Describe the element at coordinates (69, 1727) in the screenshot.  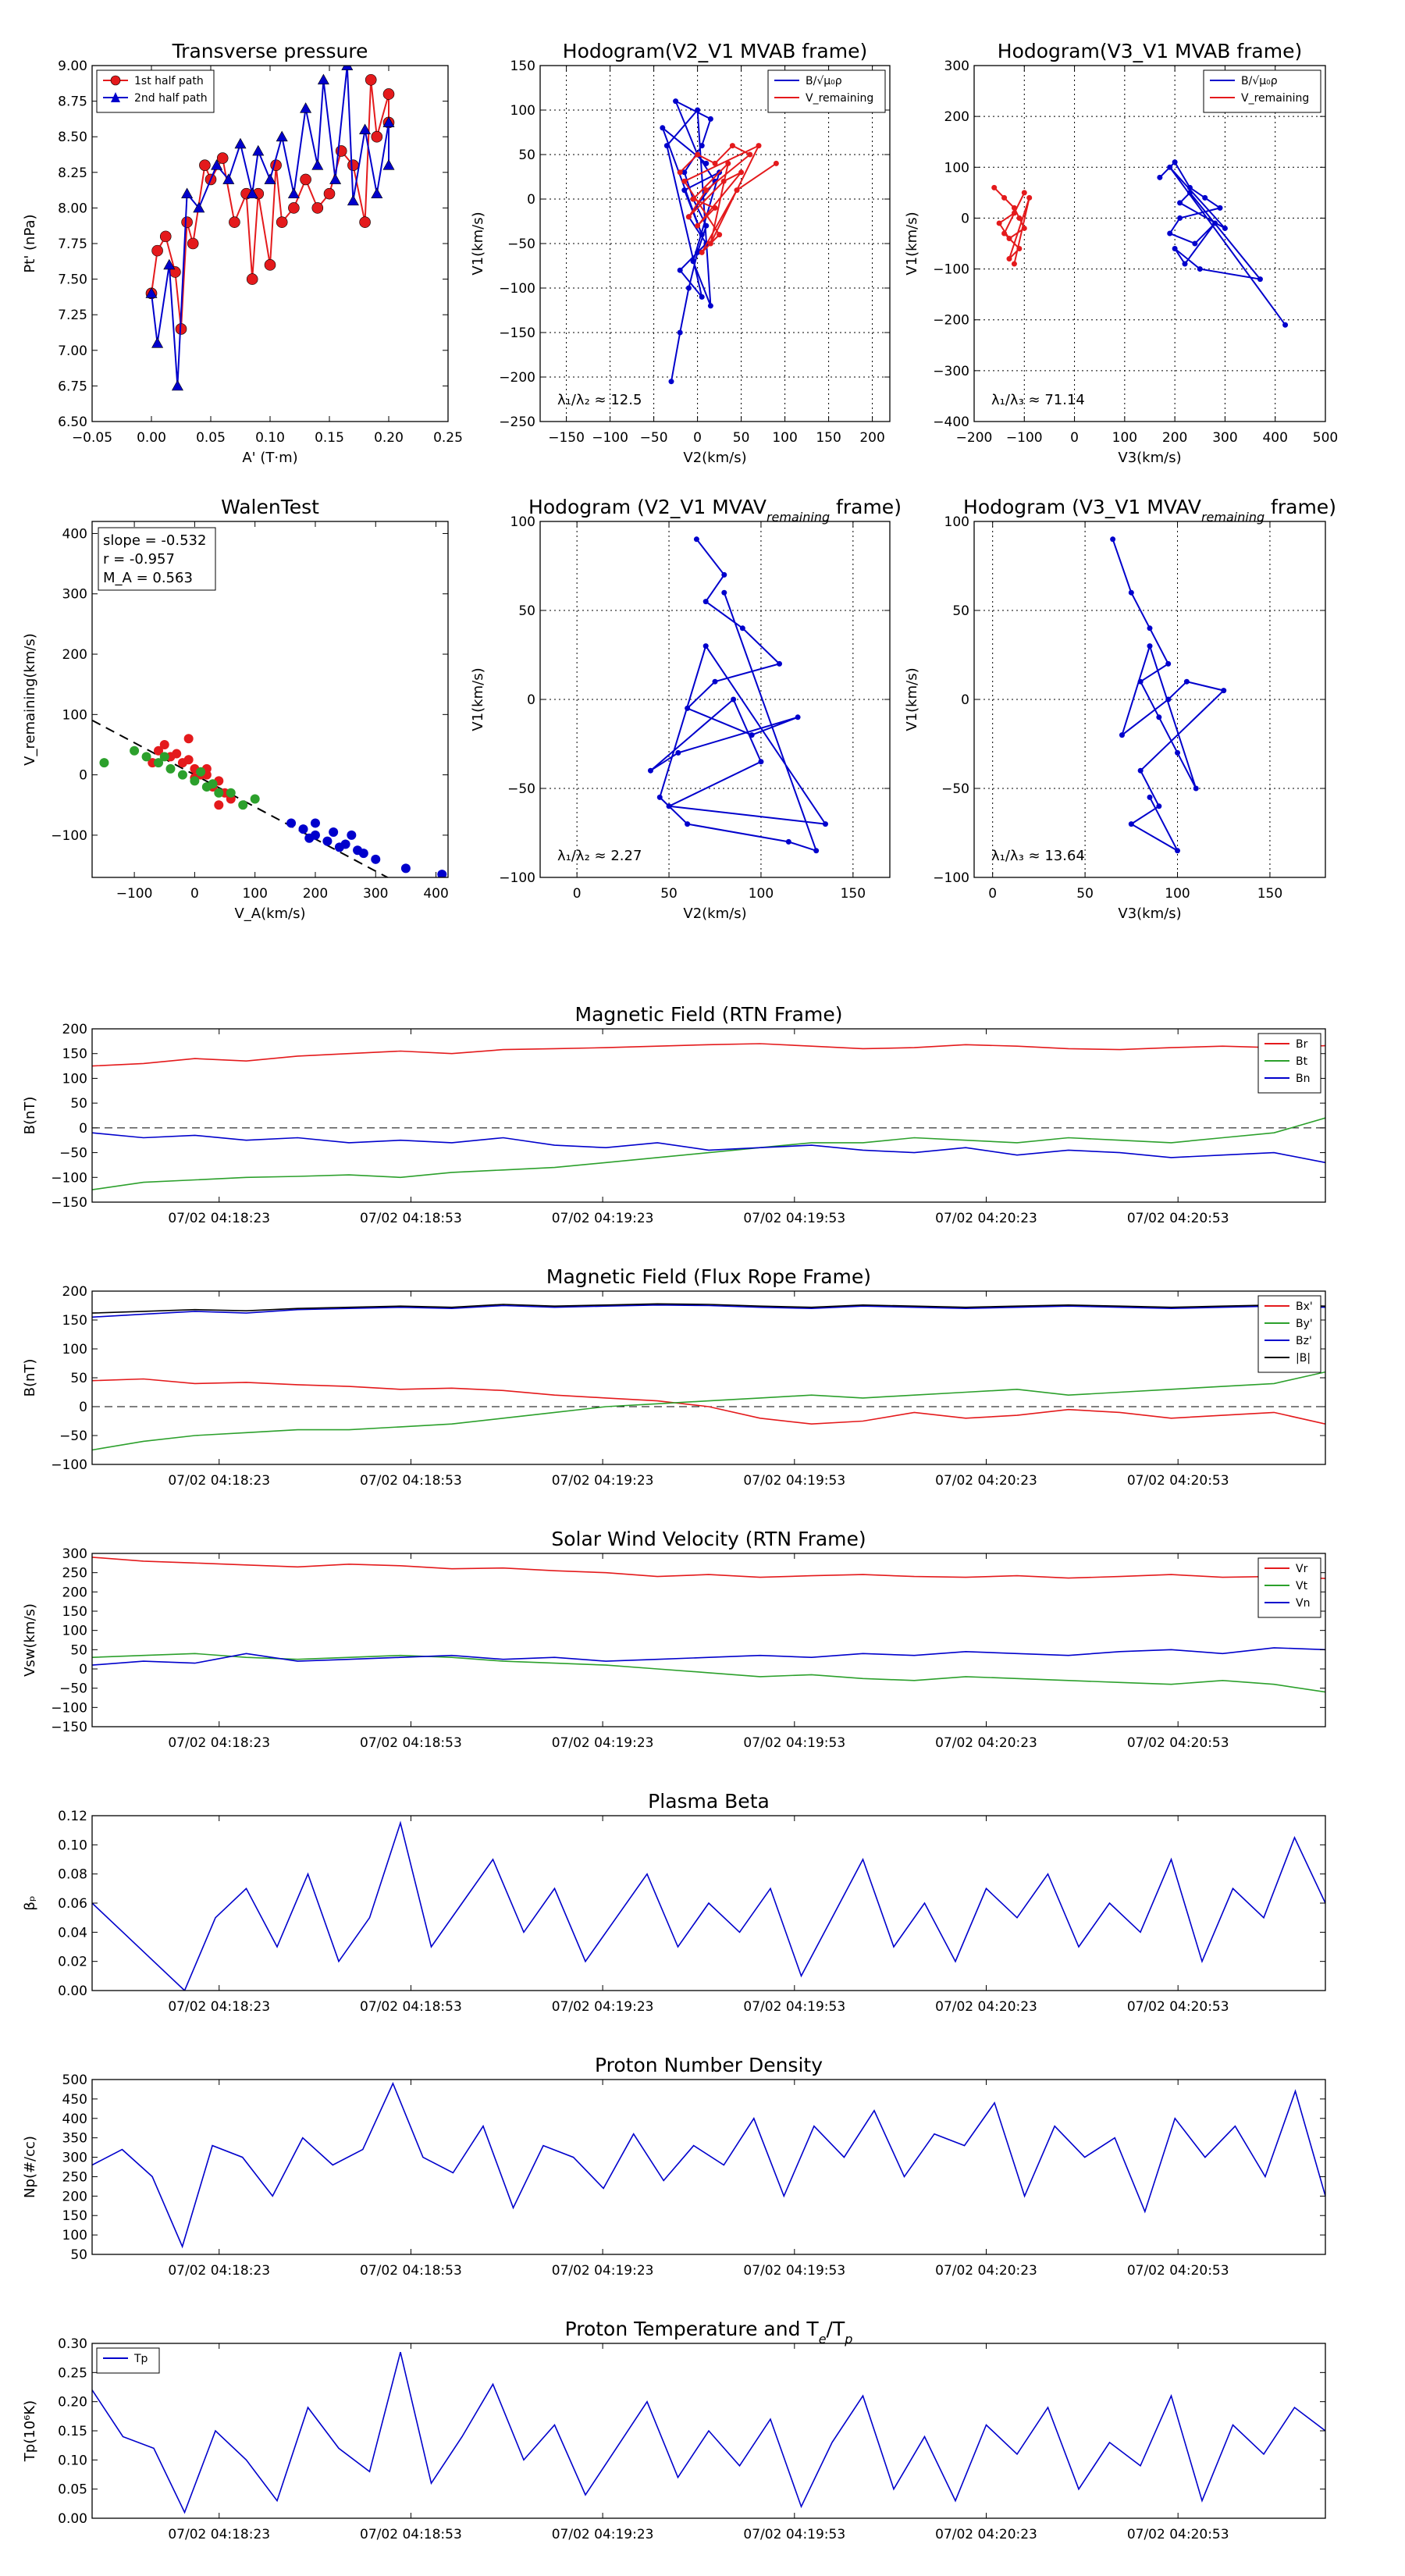
I see `y-tick-label: −150` at that location.